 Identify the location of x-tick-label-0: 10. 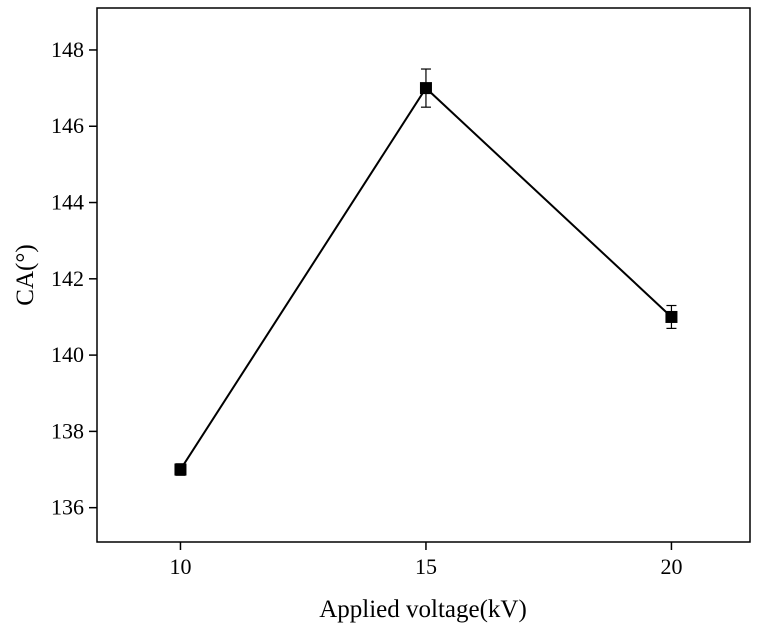
(180, 566).